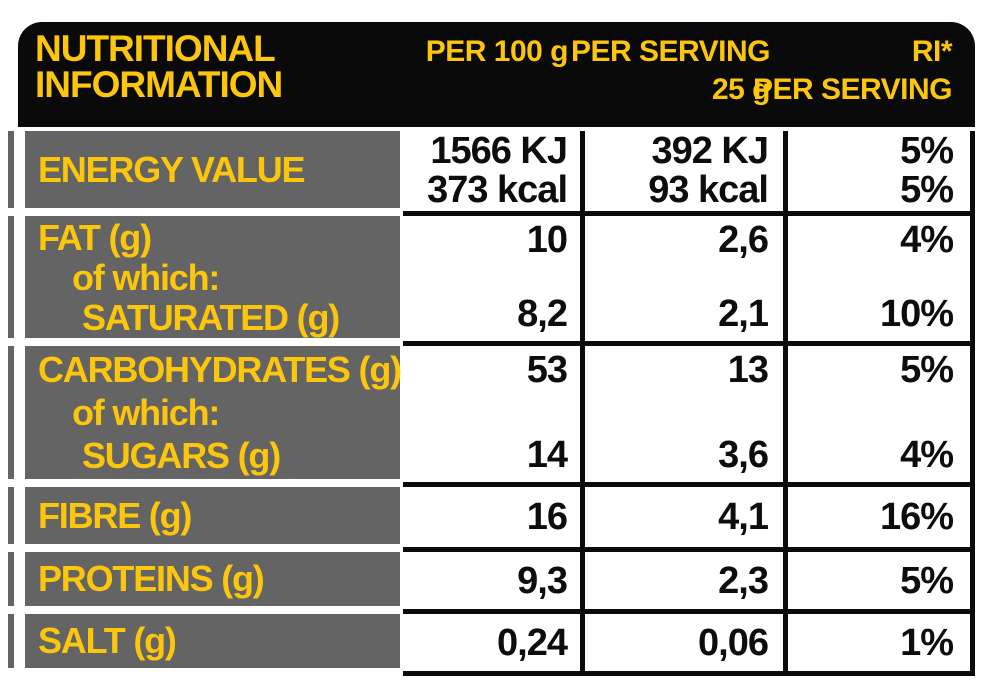  I want to click on cell-fat-per100: 10 8,2, so click(494, 281).